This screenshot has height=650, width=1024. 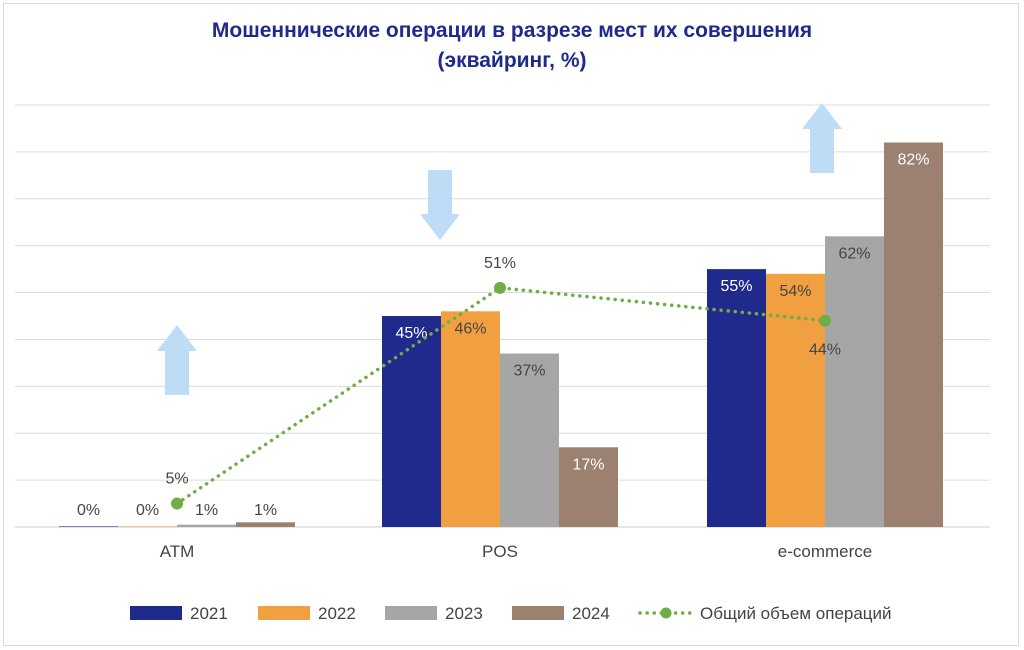 What do you see at coordinates (854, 382) in the screenshot?
I see `bar-2023-e-commerce` at bounding box center [854, 382].